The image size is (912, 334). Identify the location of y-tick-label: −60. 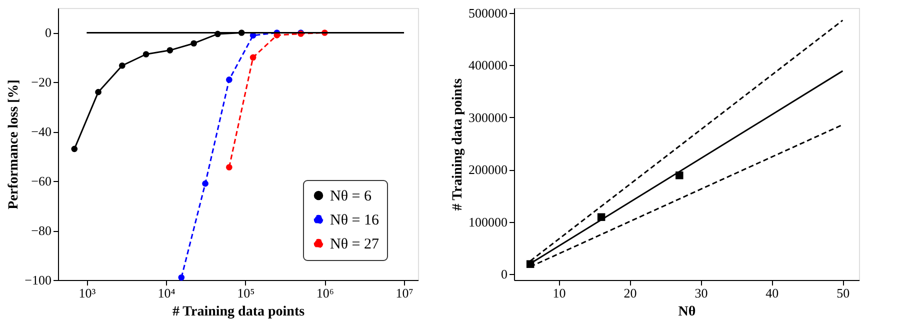
(41, 181).